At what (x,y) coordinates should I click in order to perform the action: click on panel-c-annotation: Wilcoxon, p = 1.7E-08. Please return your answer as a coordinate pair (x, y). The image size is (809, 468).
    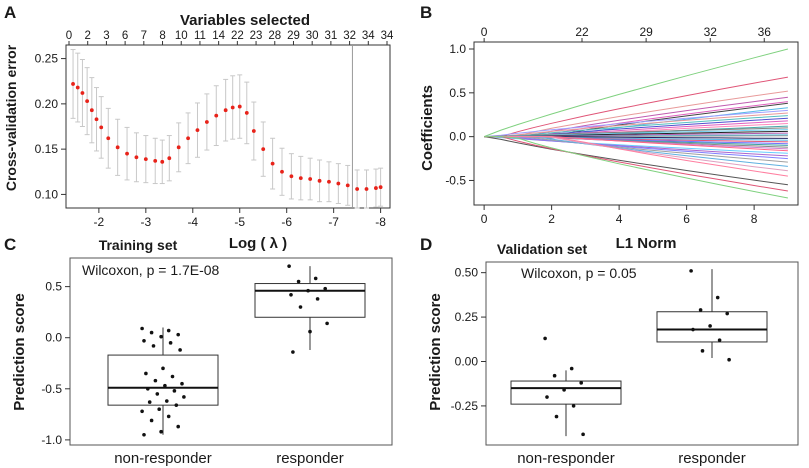
    Looking at the image, I should click on (151, 270).